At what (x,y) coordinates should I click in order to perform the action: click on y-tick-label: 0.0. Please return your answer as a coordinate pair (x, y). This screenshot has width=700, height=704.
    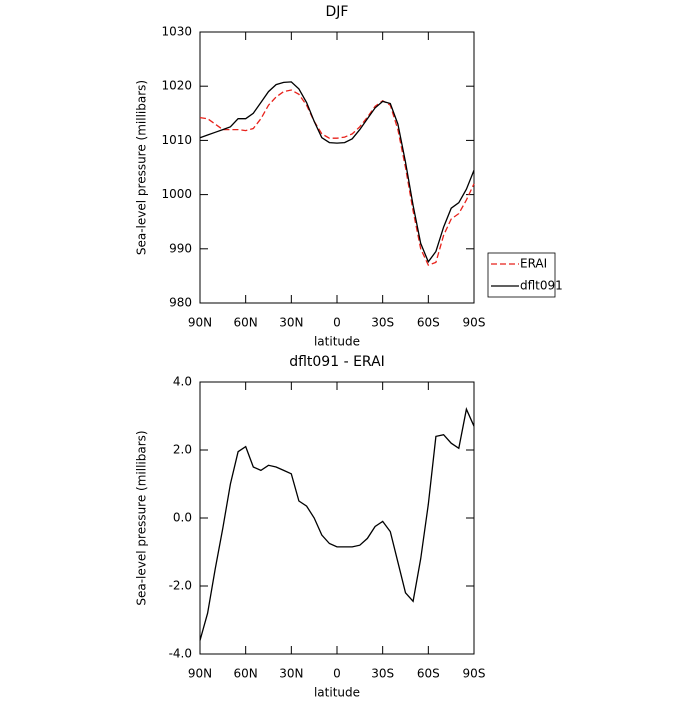
    Looking at the image, I should click on (182, 518).